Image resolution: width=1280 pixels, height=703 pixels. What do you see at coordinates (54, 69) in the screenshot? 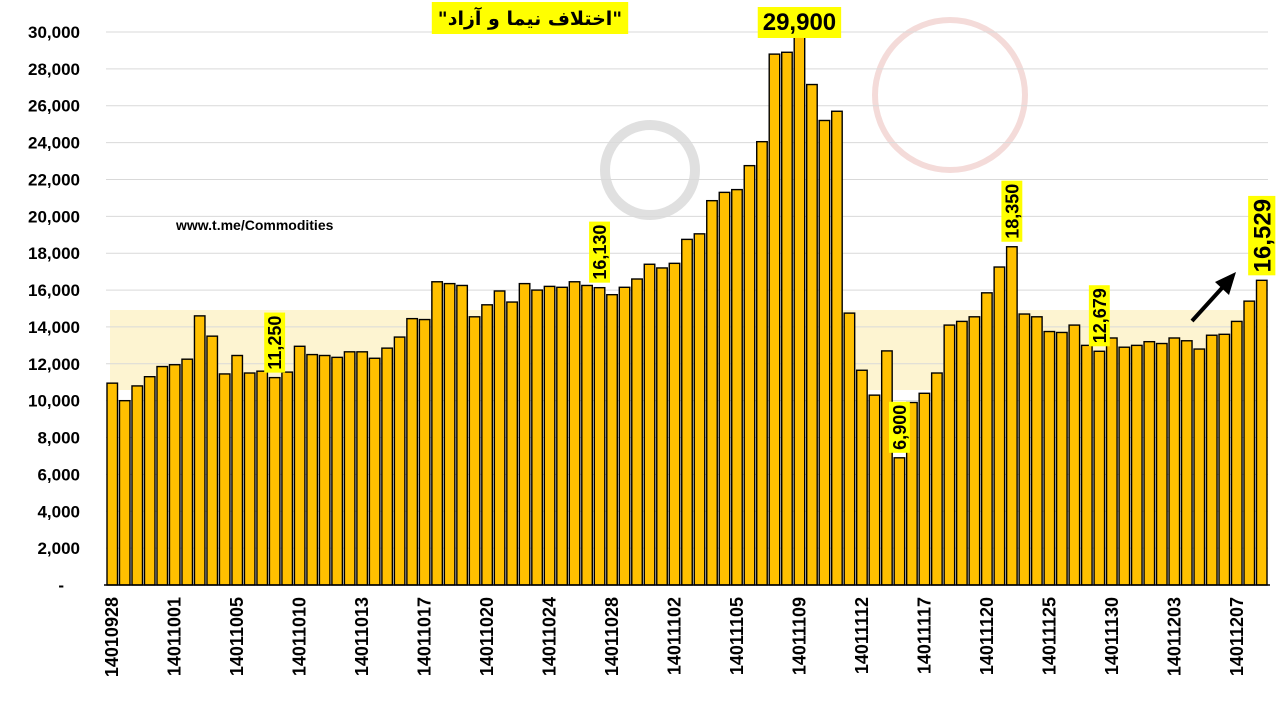
I see `y-tick-label: 28,000` at bounding box center [54, 69].